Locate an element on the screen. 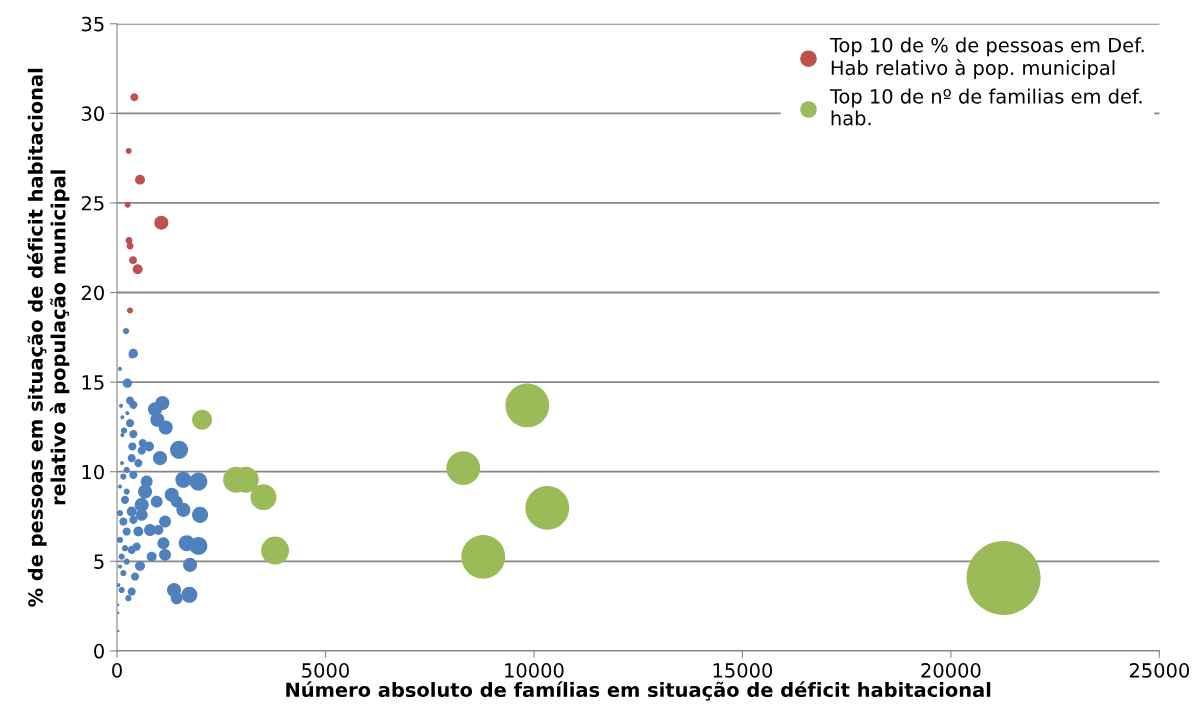 This screenshot has height=720, width=1194. x-tick-label: 20000 is located at coordinates (951, 670).